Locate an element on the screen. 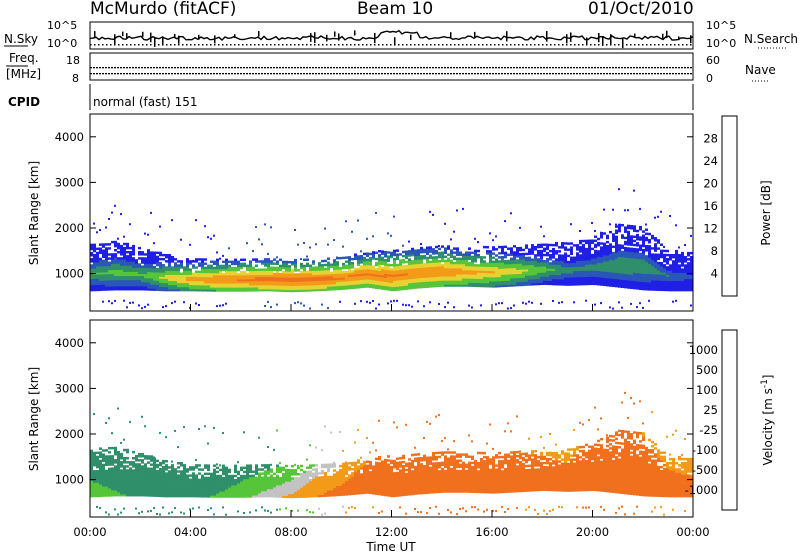  ground-cell is located at coordinates (112, 303).